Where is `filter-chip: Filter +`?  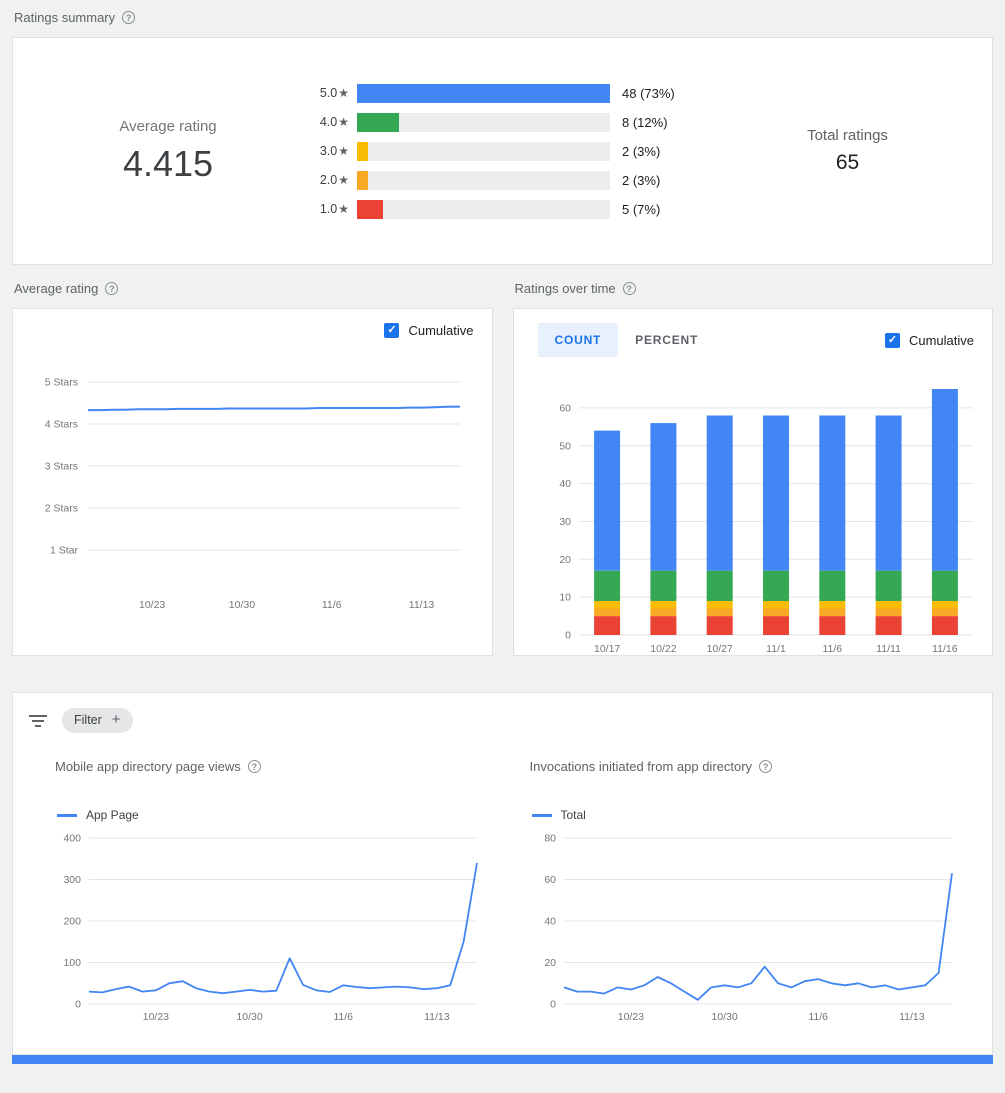 filter-chip: Filter + is located at coordinates (97, 720).